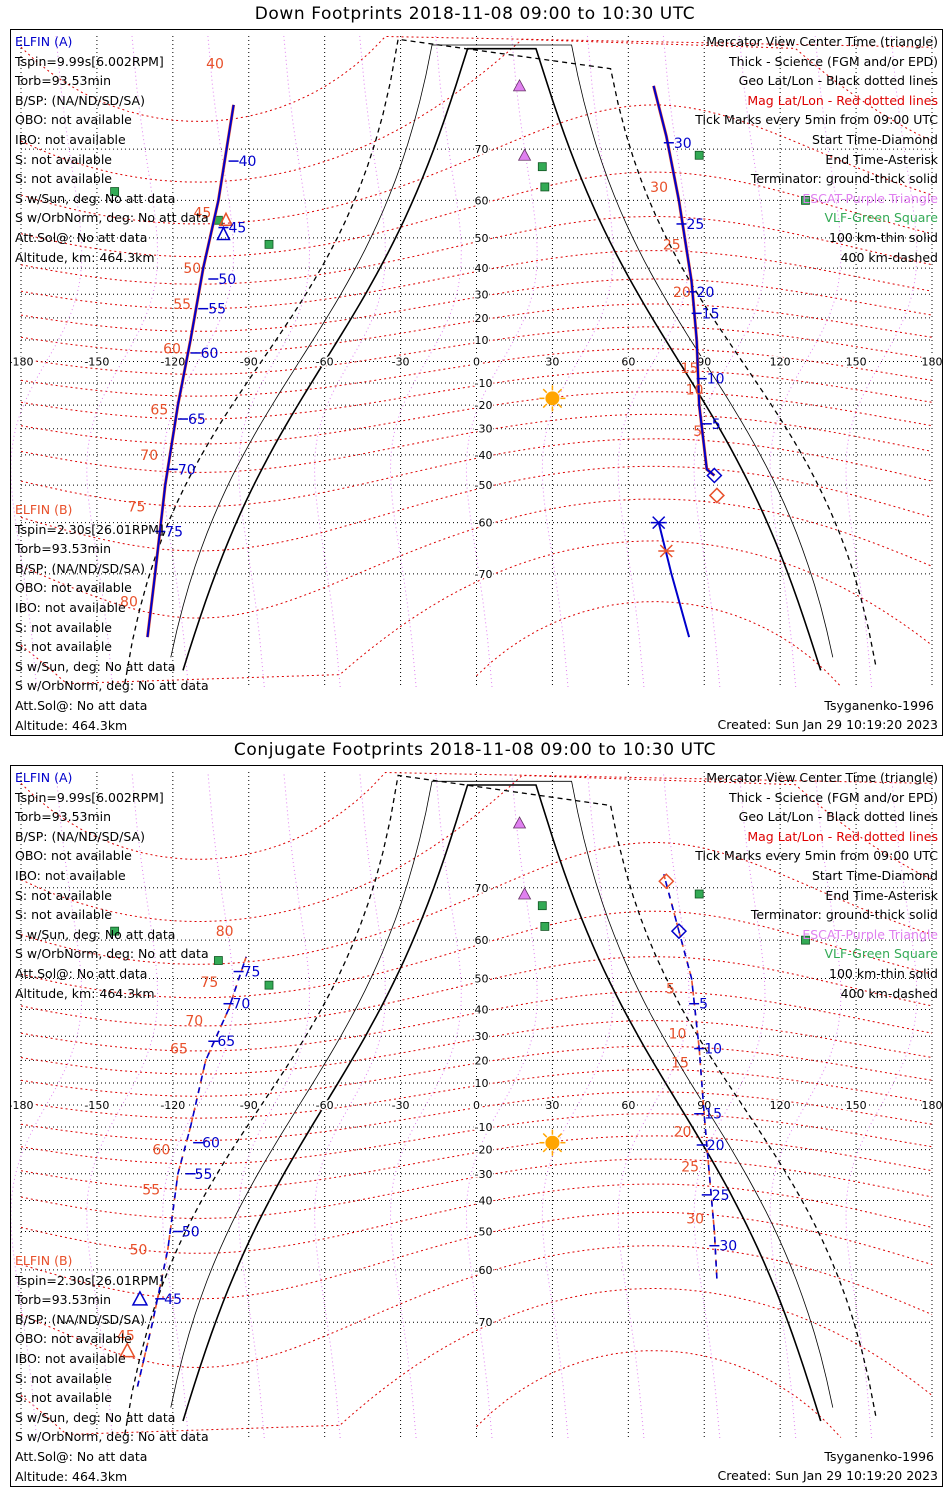  What do you see at coordinates (874, 875) in the screenshot?
I see `legend-item: Start Time-Diamond` at bounding box center [874, 875].